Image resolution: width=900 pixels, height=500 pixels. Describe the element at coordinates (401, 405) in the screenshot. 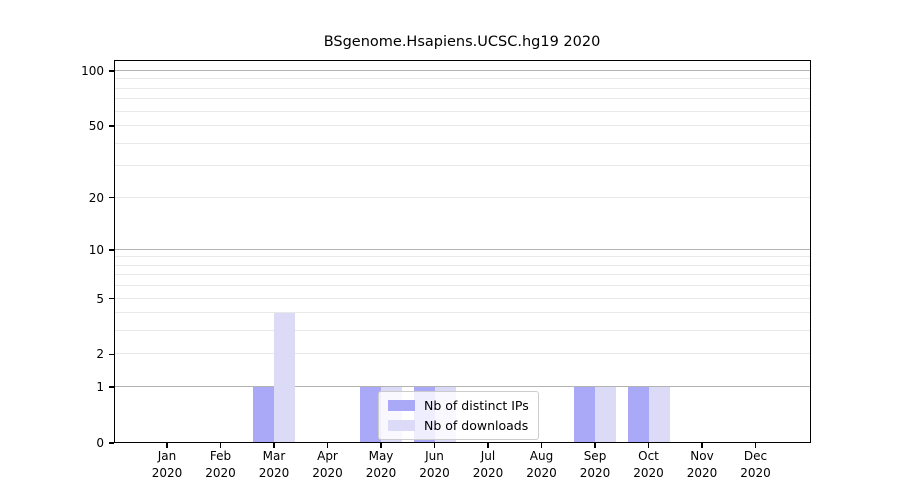

I see `distinct-ips-swatch` at that location.